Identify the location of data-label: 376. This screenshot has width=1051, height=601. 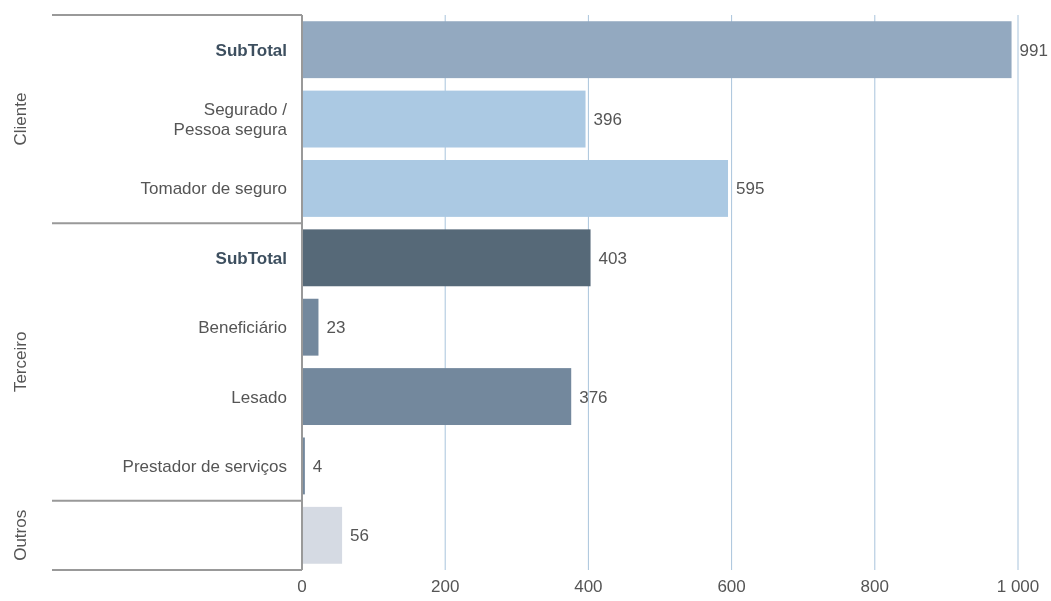
(593, 397).